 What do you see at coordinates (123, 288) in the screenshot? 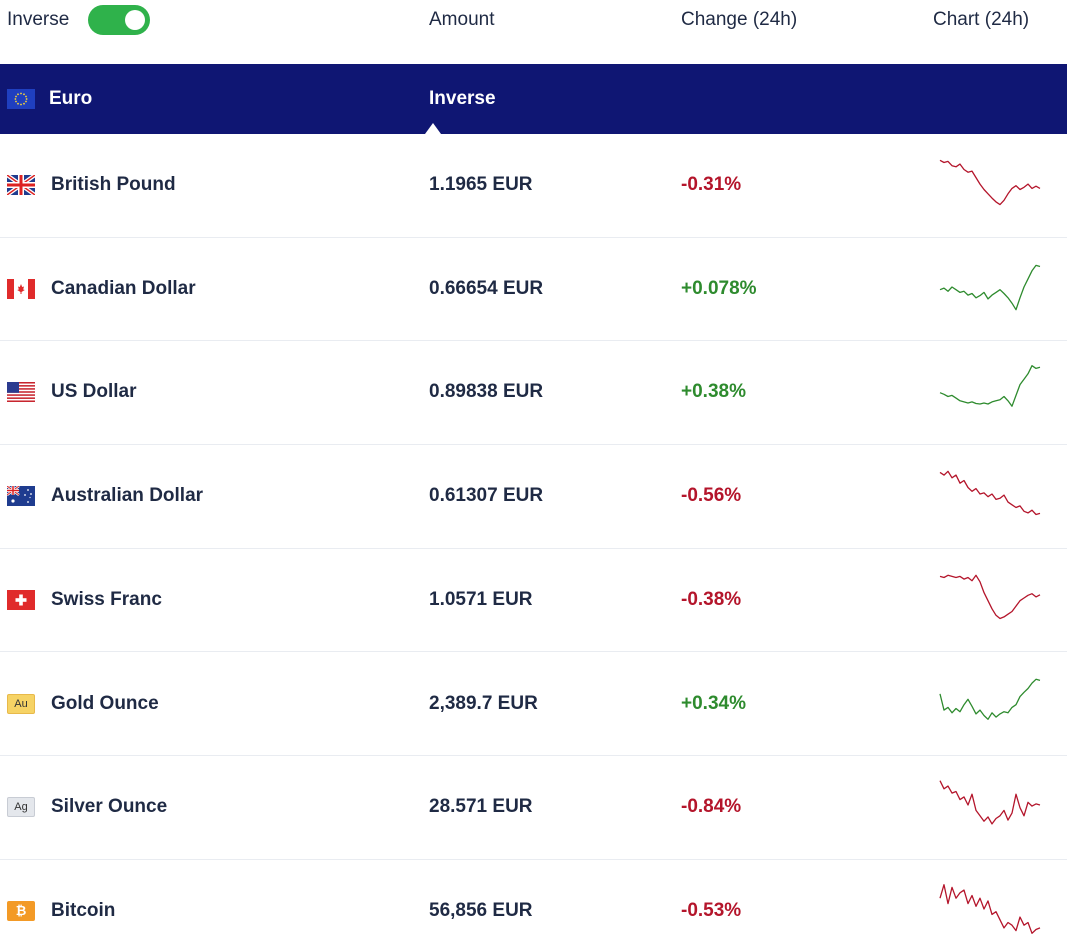
I see `currency-name: Canadian Dollar` at bounding box center [123, 288].